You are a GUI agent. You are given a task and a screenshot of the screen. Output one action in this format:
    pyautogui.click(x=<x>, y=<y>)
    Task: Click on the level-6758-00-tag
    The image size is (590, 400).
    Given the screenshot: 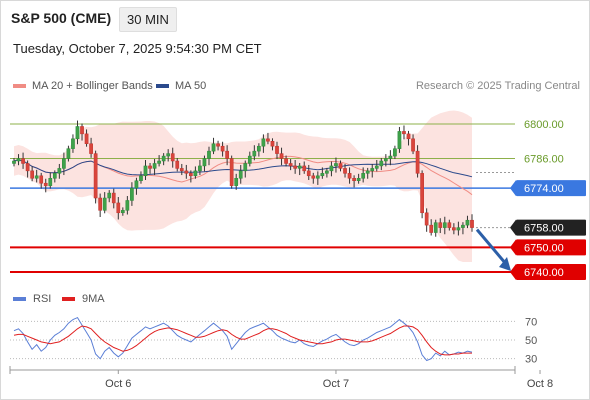 What is the action you would take?
    pyautogui.click(x=551, y=227)
    